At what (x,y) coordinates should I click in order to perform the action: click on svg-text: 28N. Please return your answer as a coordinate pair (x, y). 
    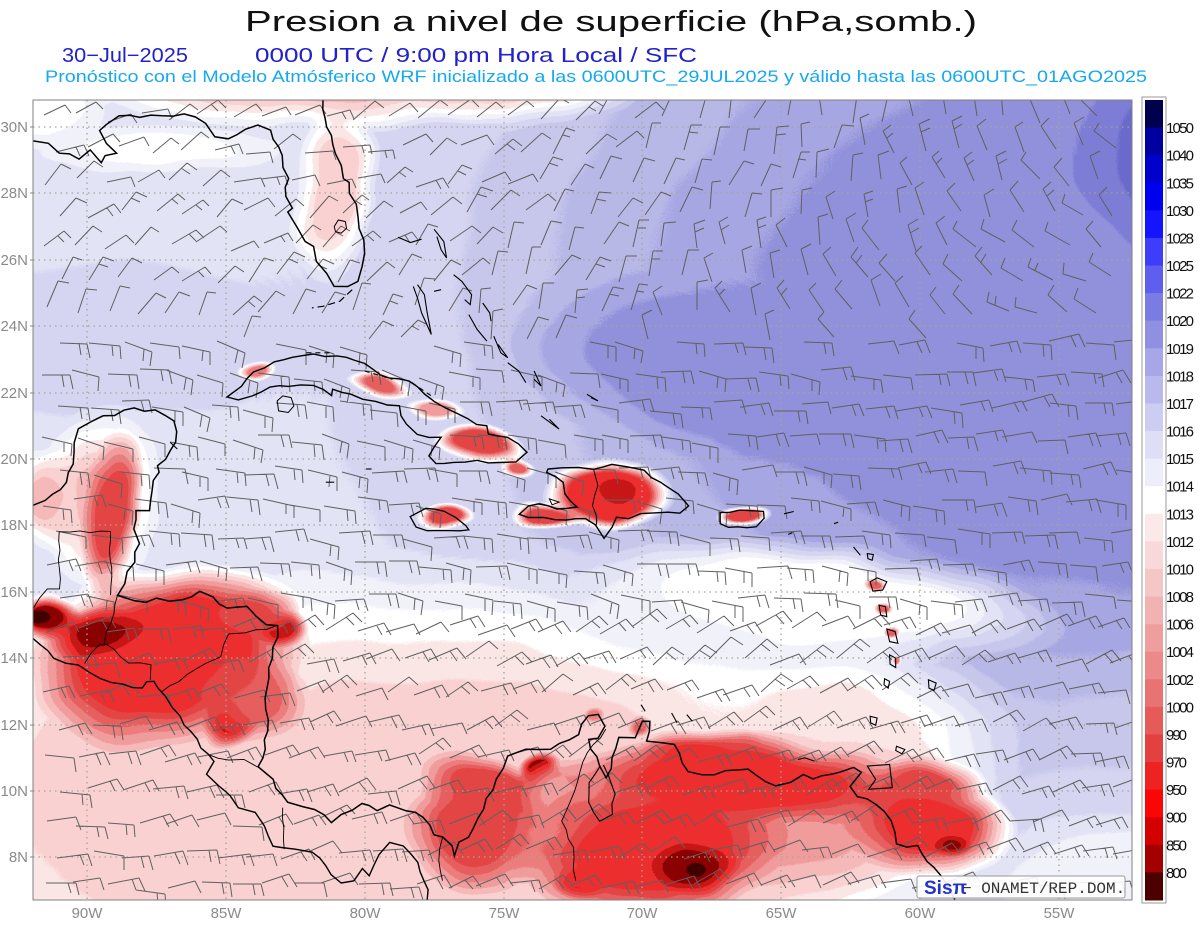
    Looking at the image, I should click on (14, 193).